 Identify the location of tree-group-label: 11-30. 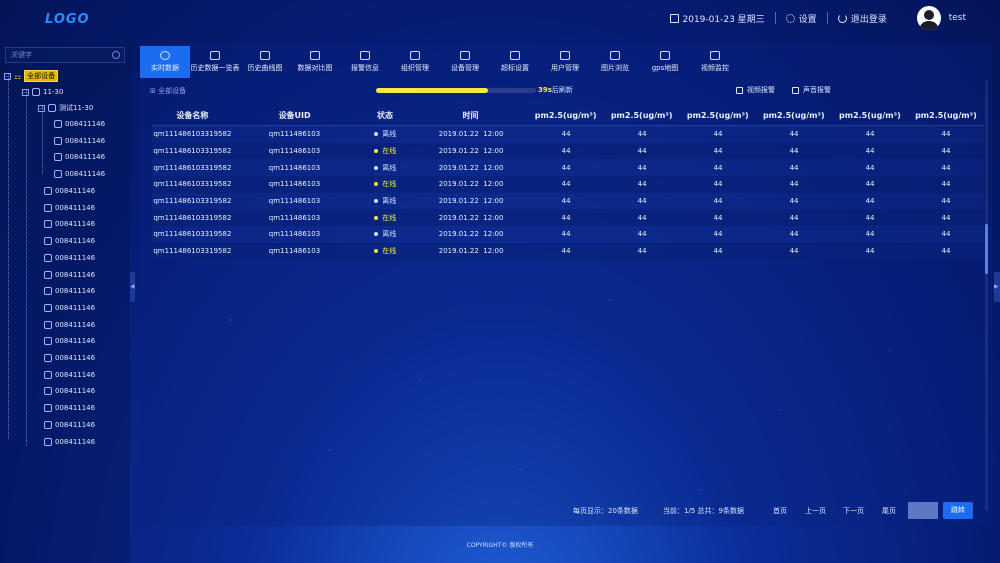
(53, 92).